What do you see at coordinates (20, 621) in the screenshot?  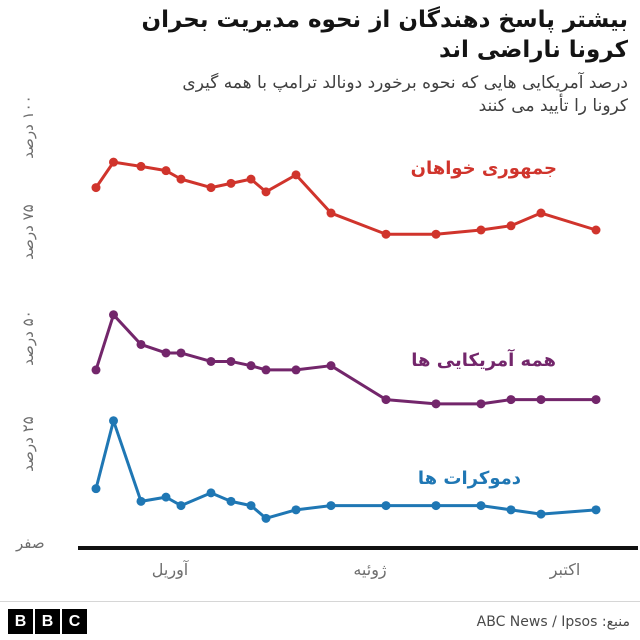 I see `bbc-logo-block-b1: B` at bounding box center [20, 621].